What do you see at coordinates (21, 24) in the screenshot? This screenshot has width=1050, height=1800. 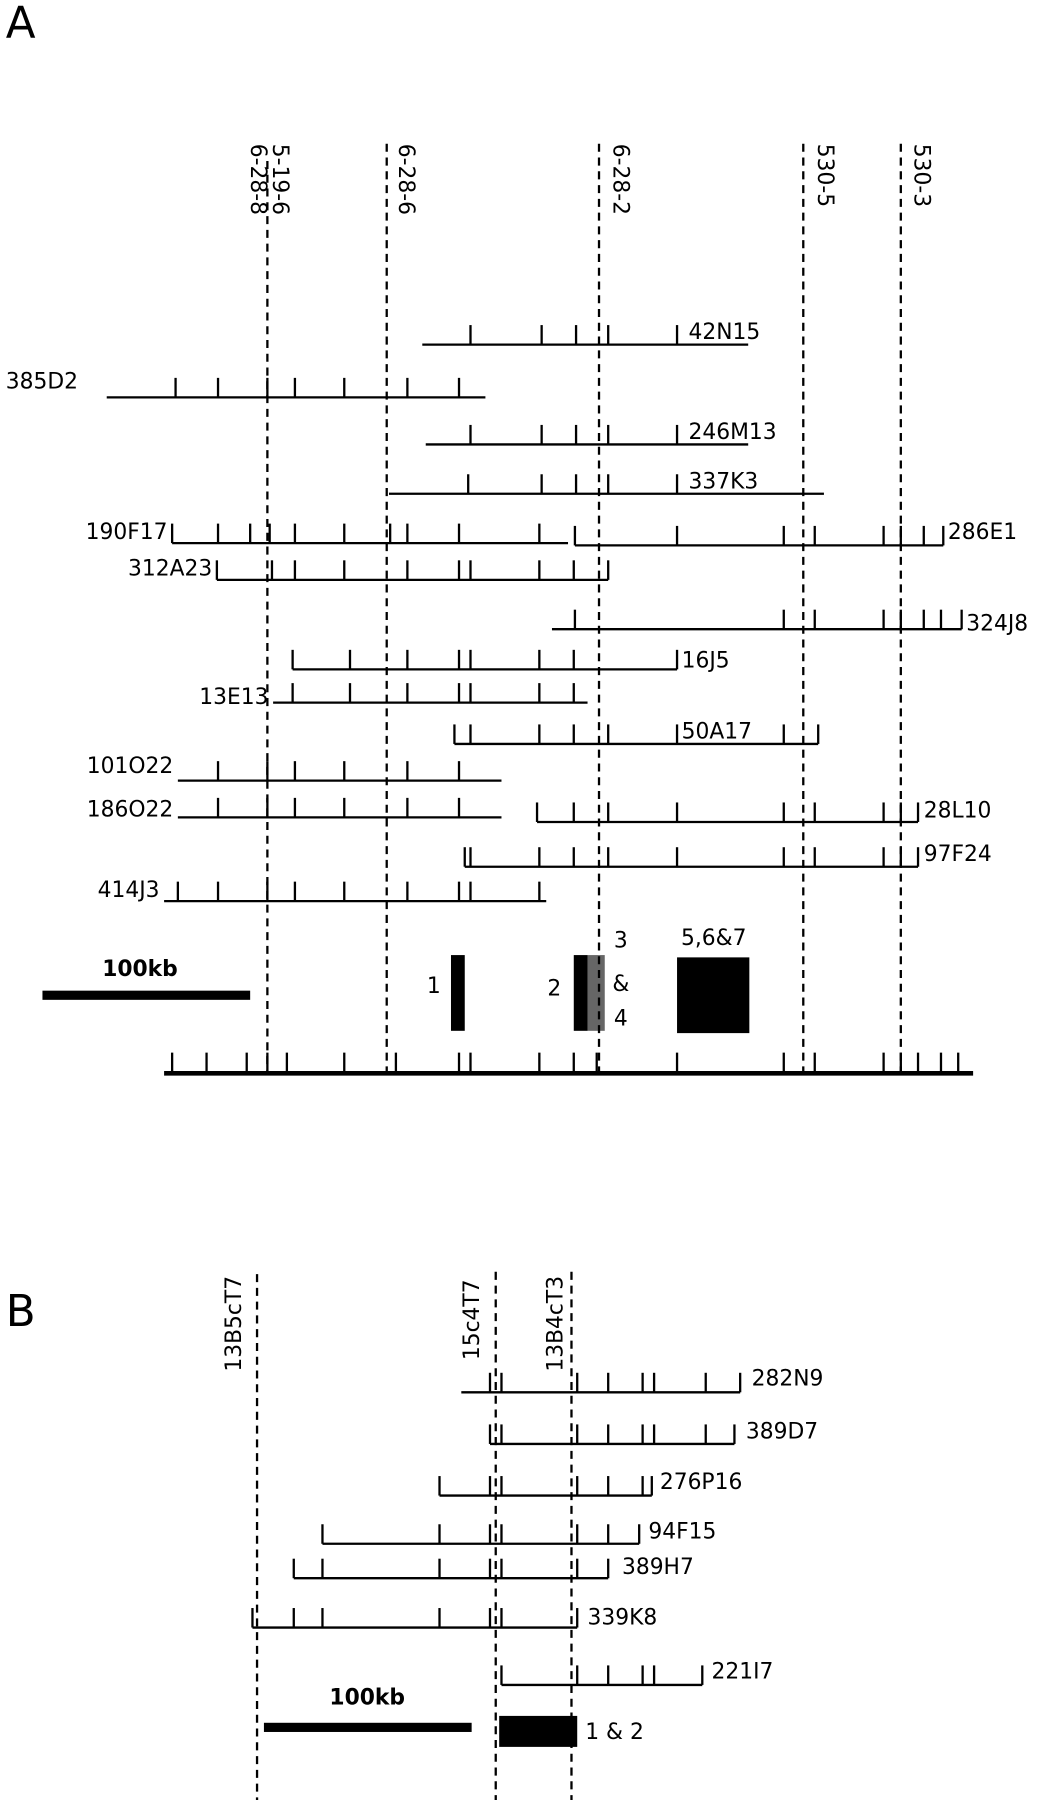 I see `panel-label: A` at bounding box center [21, 24].